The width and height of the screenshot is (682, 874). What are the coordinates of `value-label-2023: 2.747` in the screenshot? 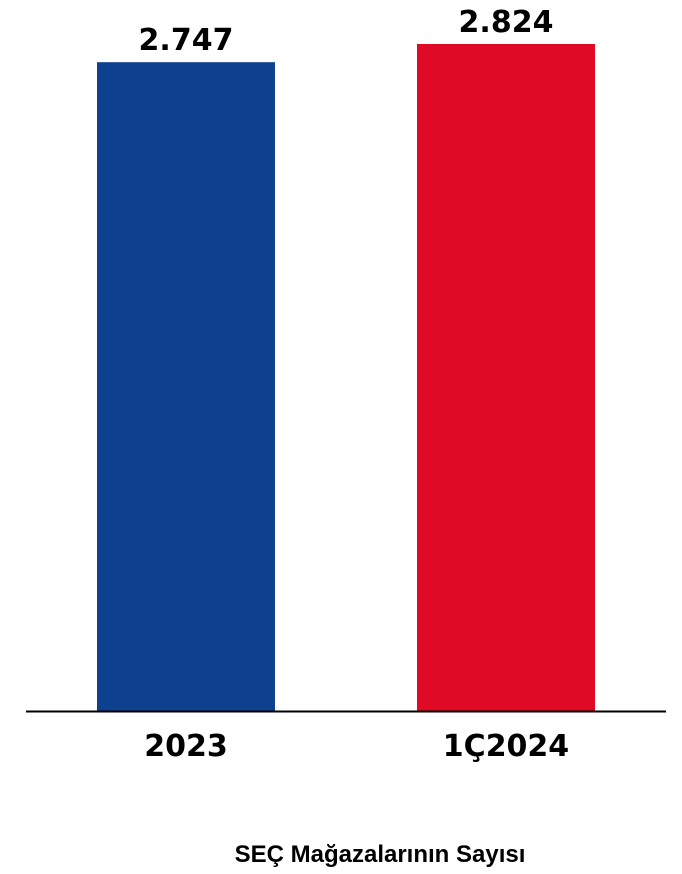 It's located at (186, 40).